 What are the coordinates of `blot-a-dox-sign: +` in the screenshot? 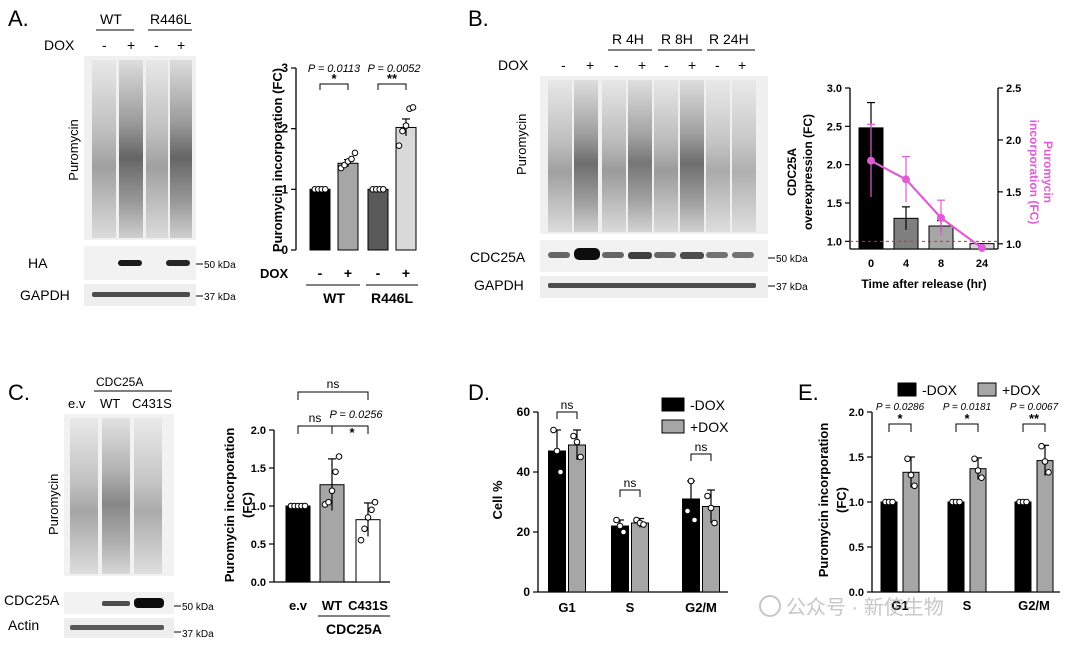 It's located at (181, 45).